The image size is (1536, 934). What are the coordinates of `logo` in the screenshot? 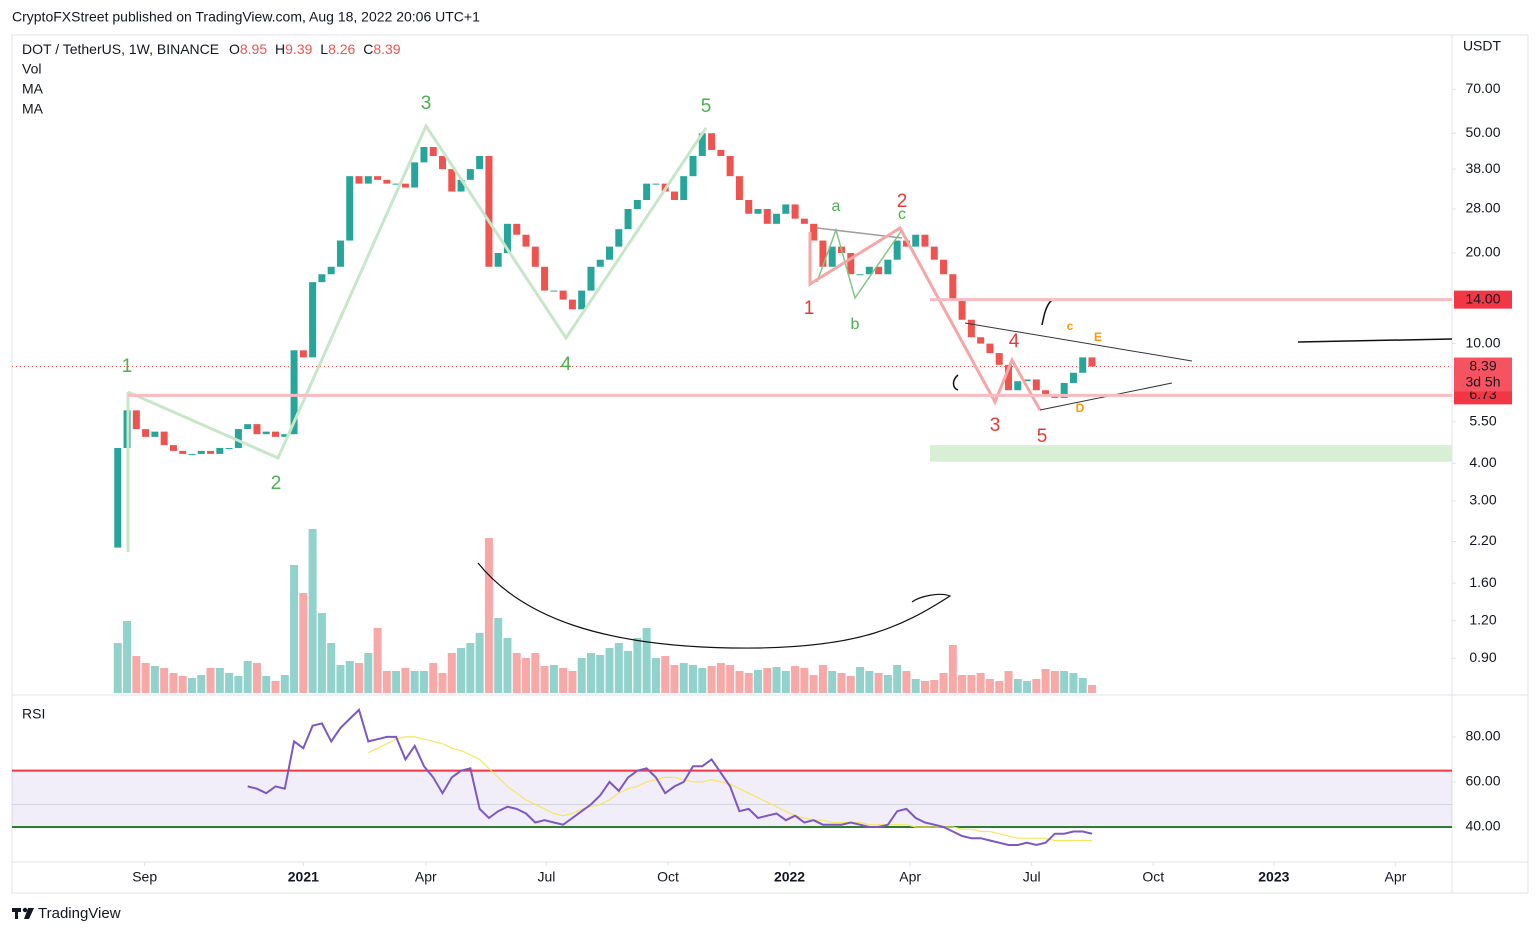 It's located at (23, 913).